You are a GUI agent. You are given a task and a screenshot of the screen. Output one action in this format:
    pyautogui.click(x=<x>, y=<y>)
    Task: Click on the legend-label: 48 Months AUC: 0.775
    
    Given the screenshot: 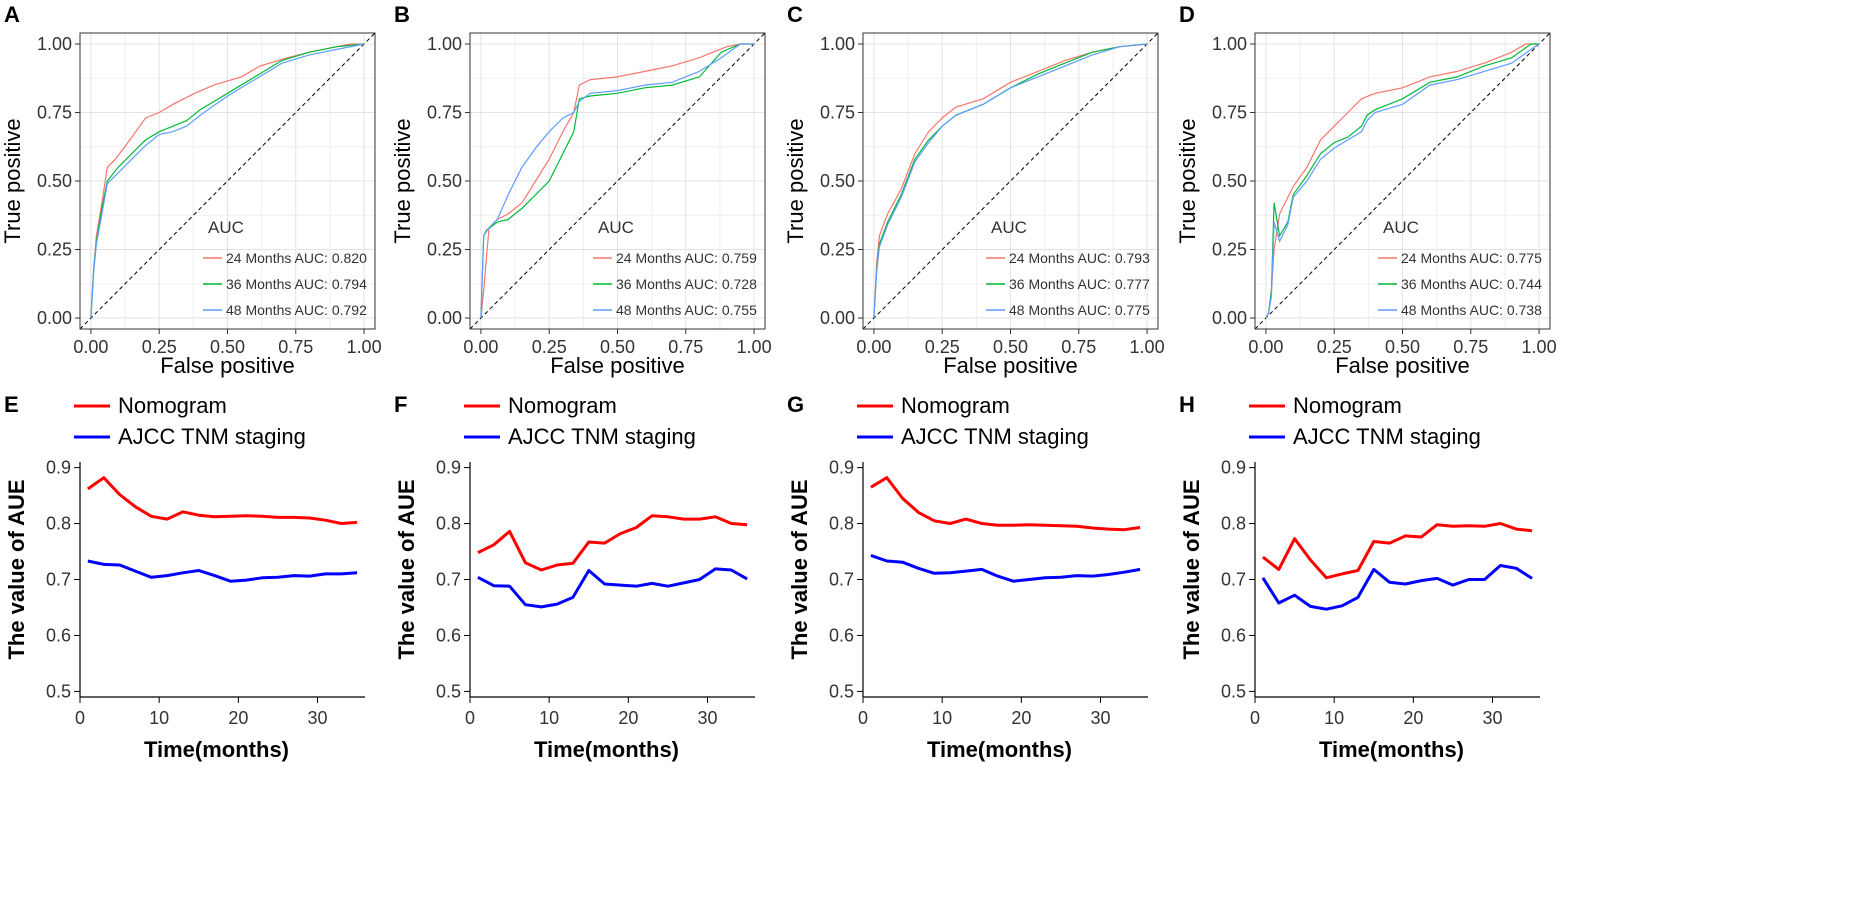 What is the action you would take?
    pyautogui.click(x=1079, y=310)
    